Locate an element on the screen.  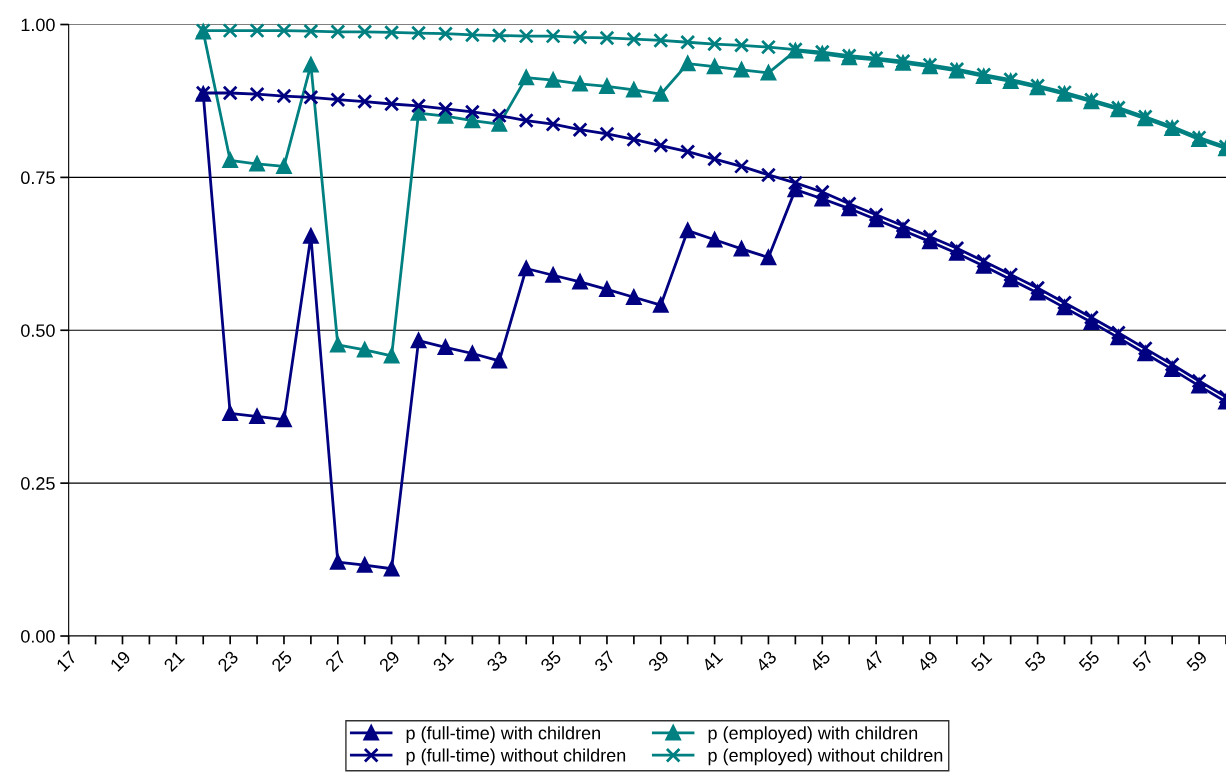
y-tick-label: 1.00 is located at coordinates (38, 25).